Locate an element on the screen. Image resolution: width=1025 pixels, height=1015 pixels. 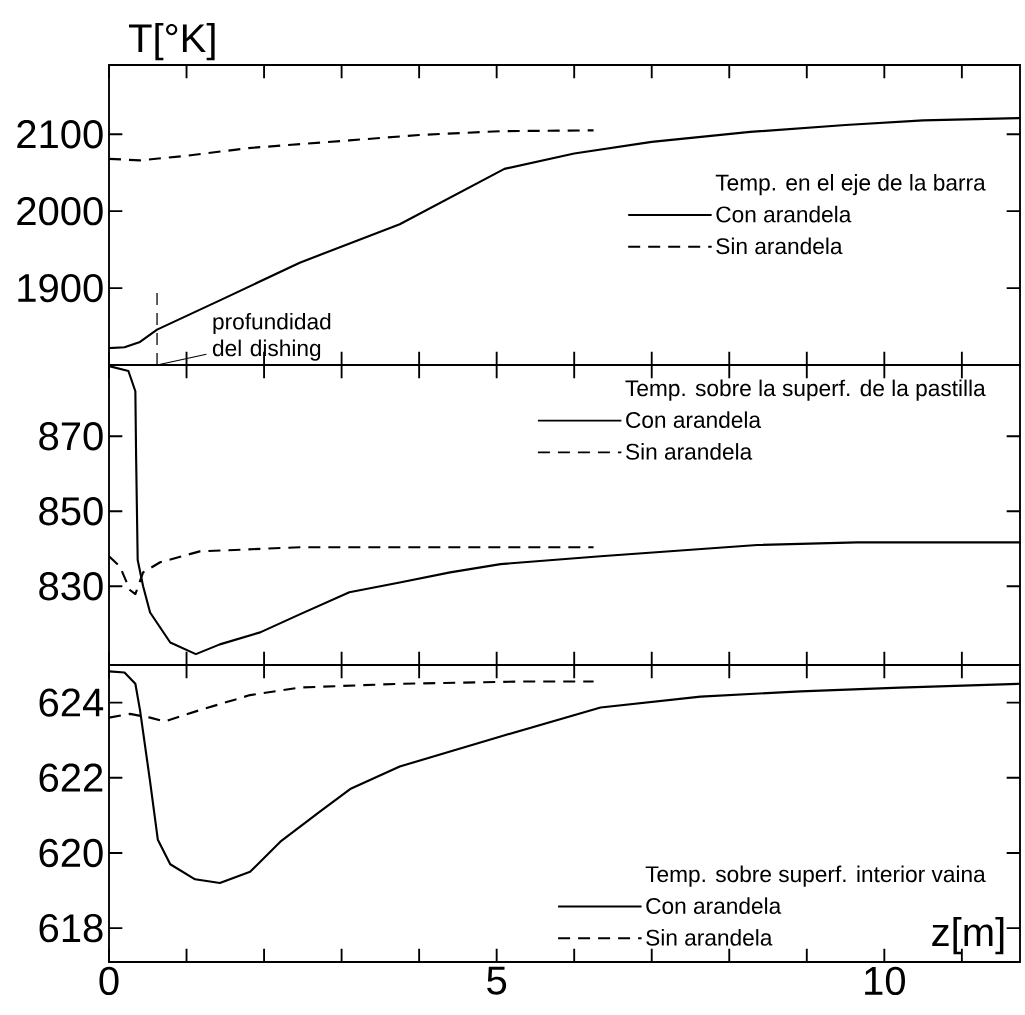
y-tick-label: 618 is located at coordinates (71, 928).